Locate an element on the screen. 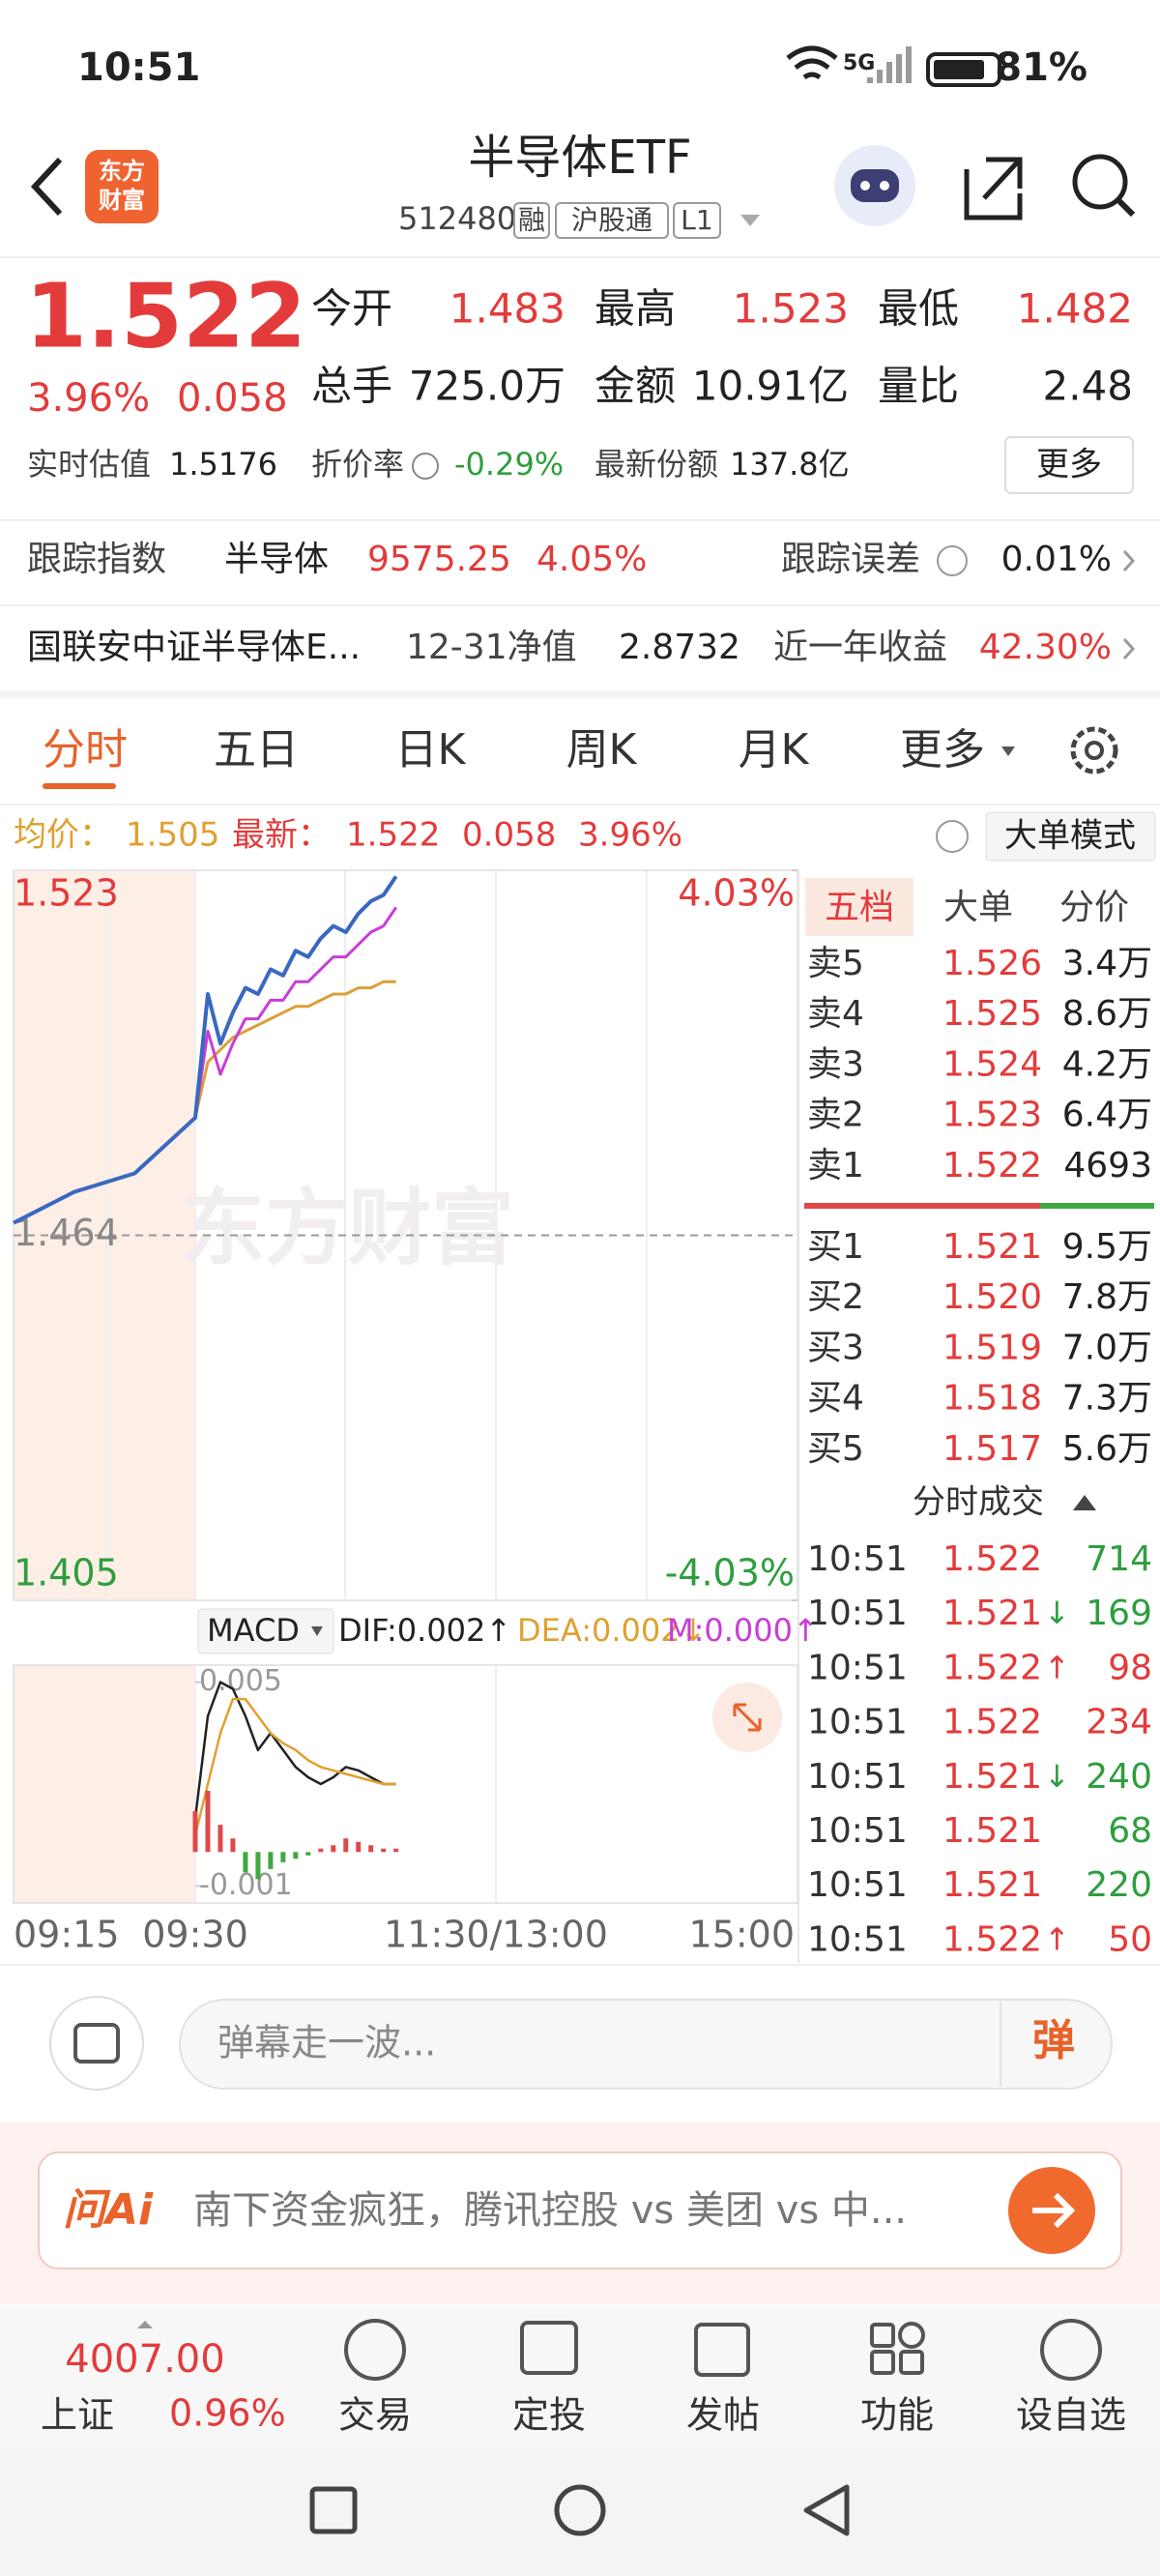 The height and width of the screenshot is (2576, 1160). comment-input is located at coordinates (646, 2044).